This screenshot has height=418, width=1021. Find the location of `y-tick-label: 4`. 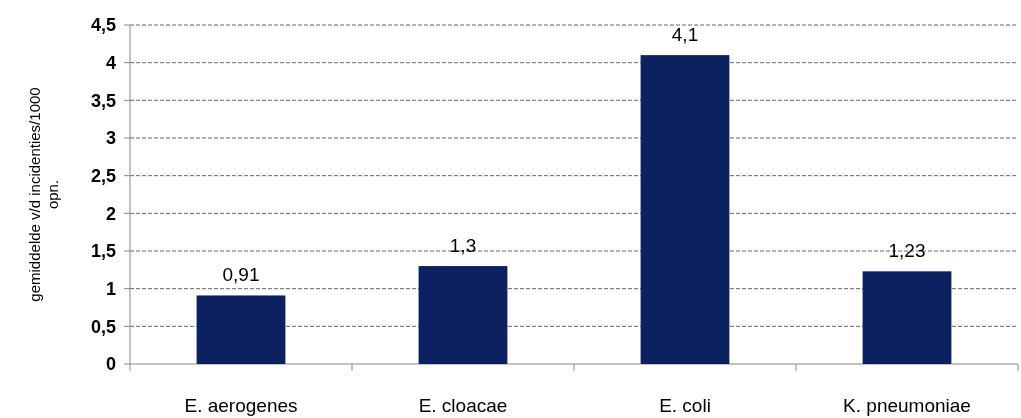

y-tick-label: 4 is located at coordinates (110, 62).